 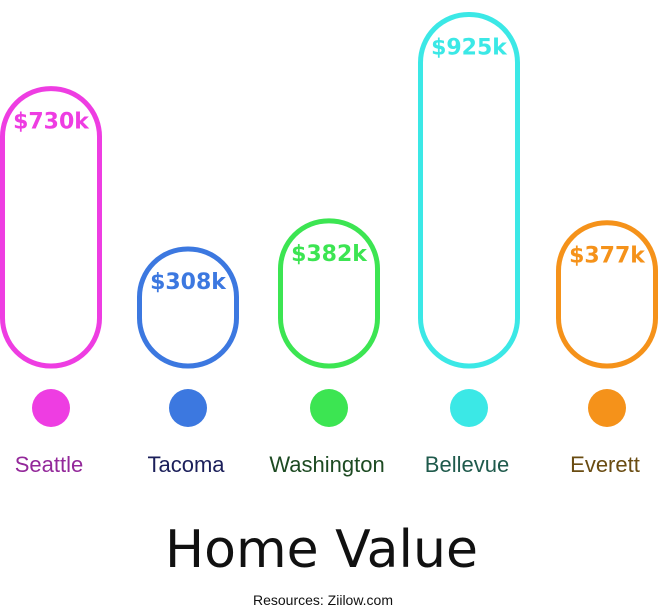 I want to click on value-label-seattle: $730k, so click(x=51, y=122).